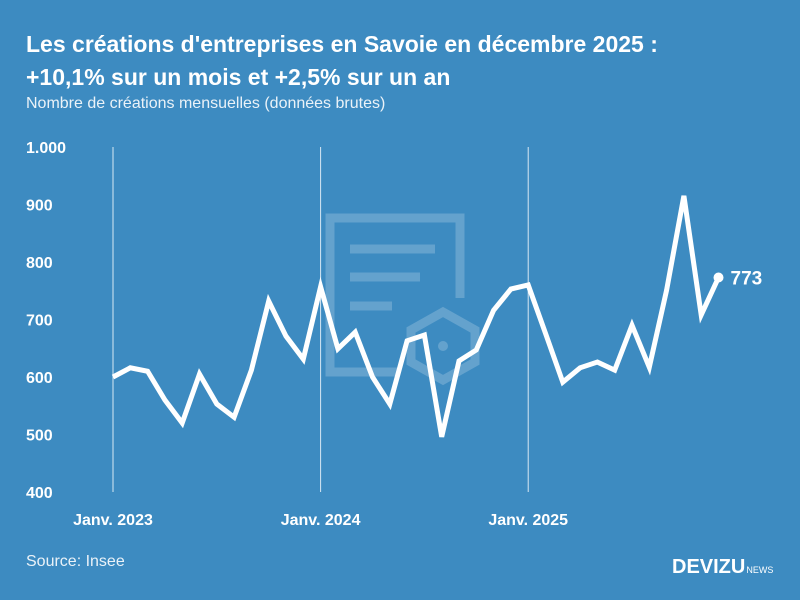 This screenshot has width=800, height=600. I want to click on logo-suffix: NEWS, so click(760, 570).